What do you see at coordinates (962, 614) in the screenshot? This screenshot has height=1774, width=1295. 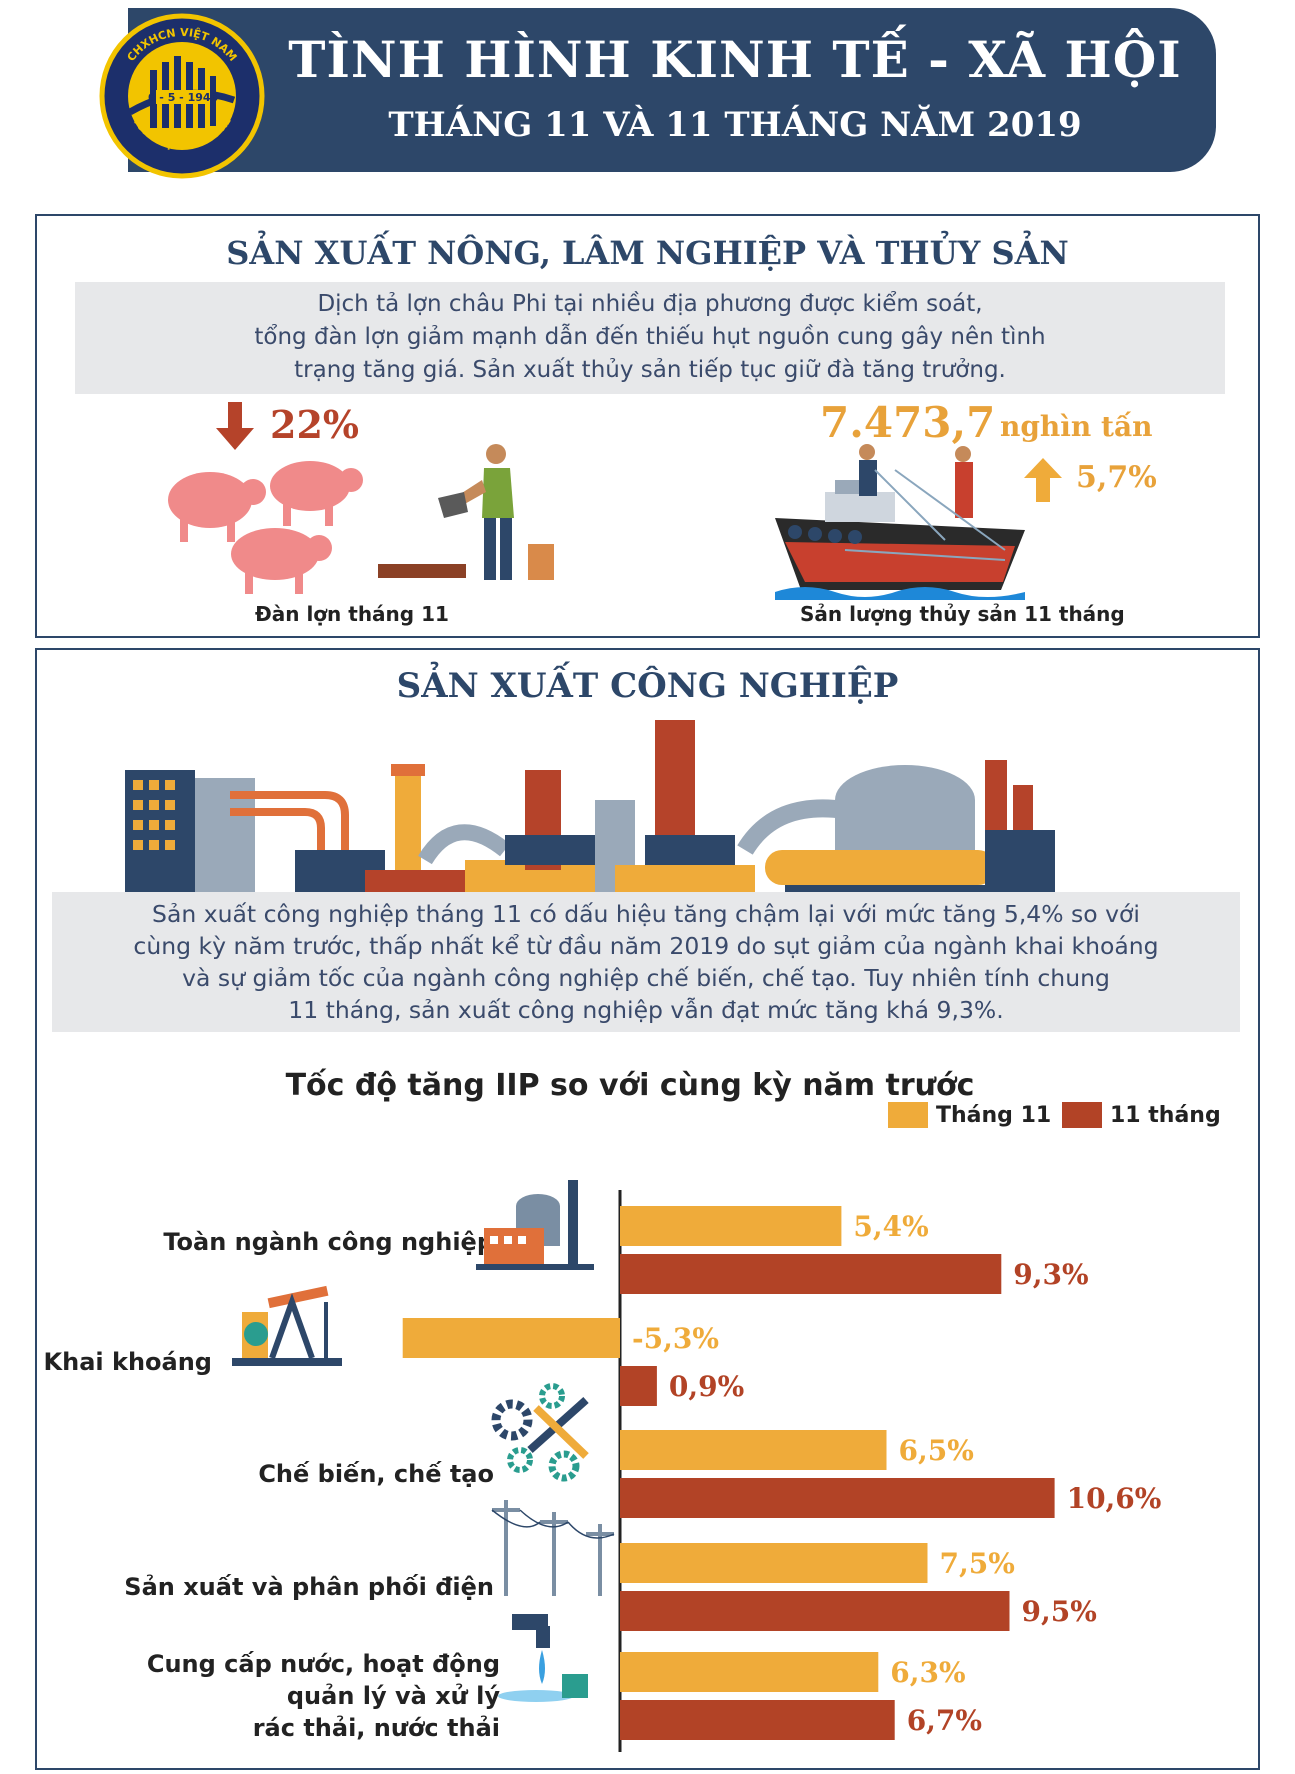 I see `fish-caption: Sản lượng thủy sản 11 tháng` at bounding box center [962, 614].